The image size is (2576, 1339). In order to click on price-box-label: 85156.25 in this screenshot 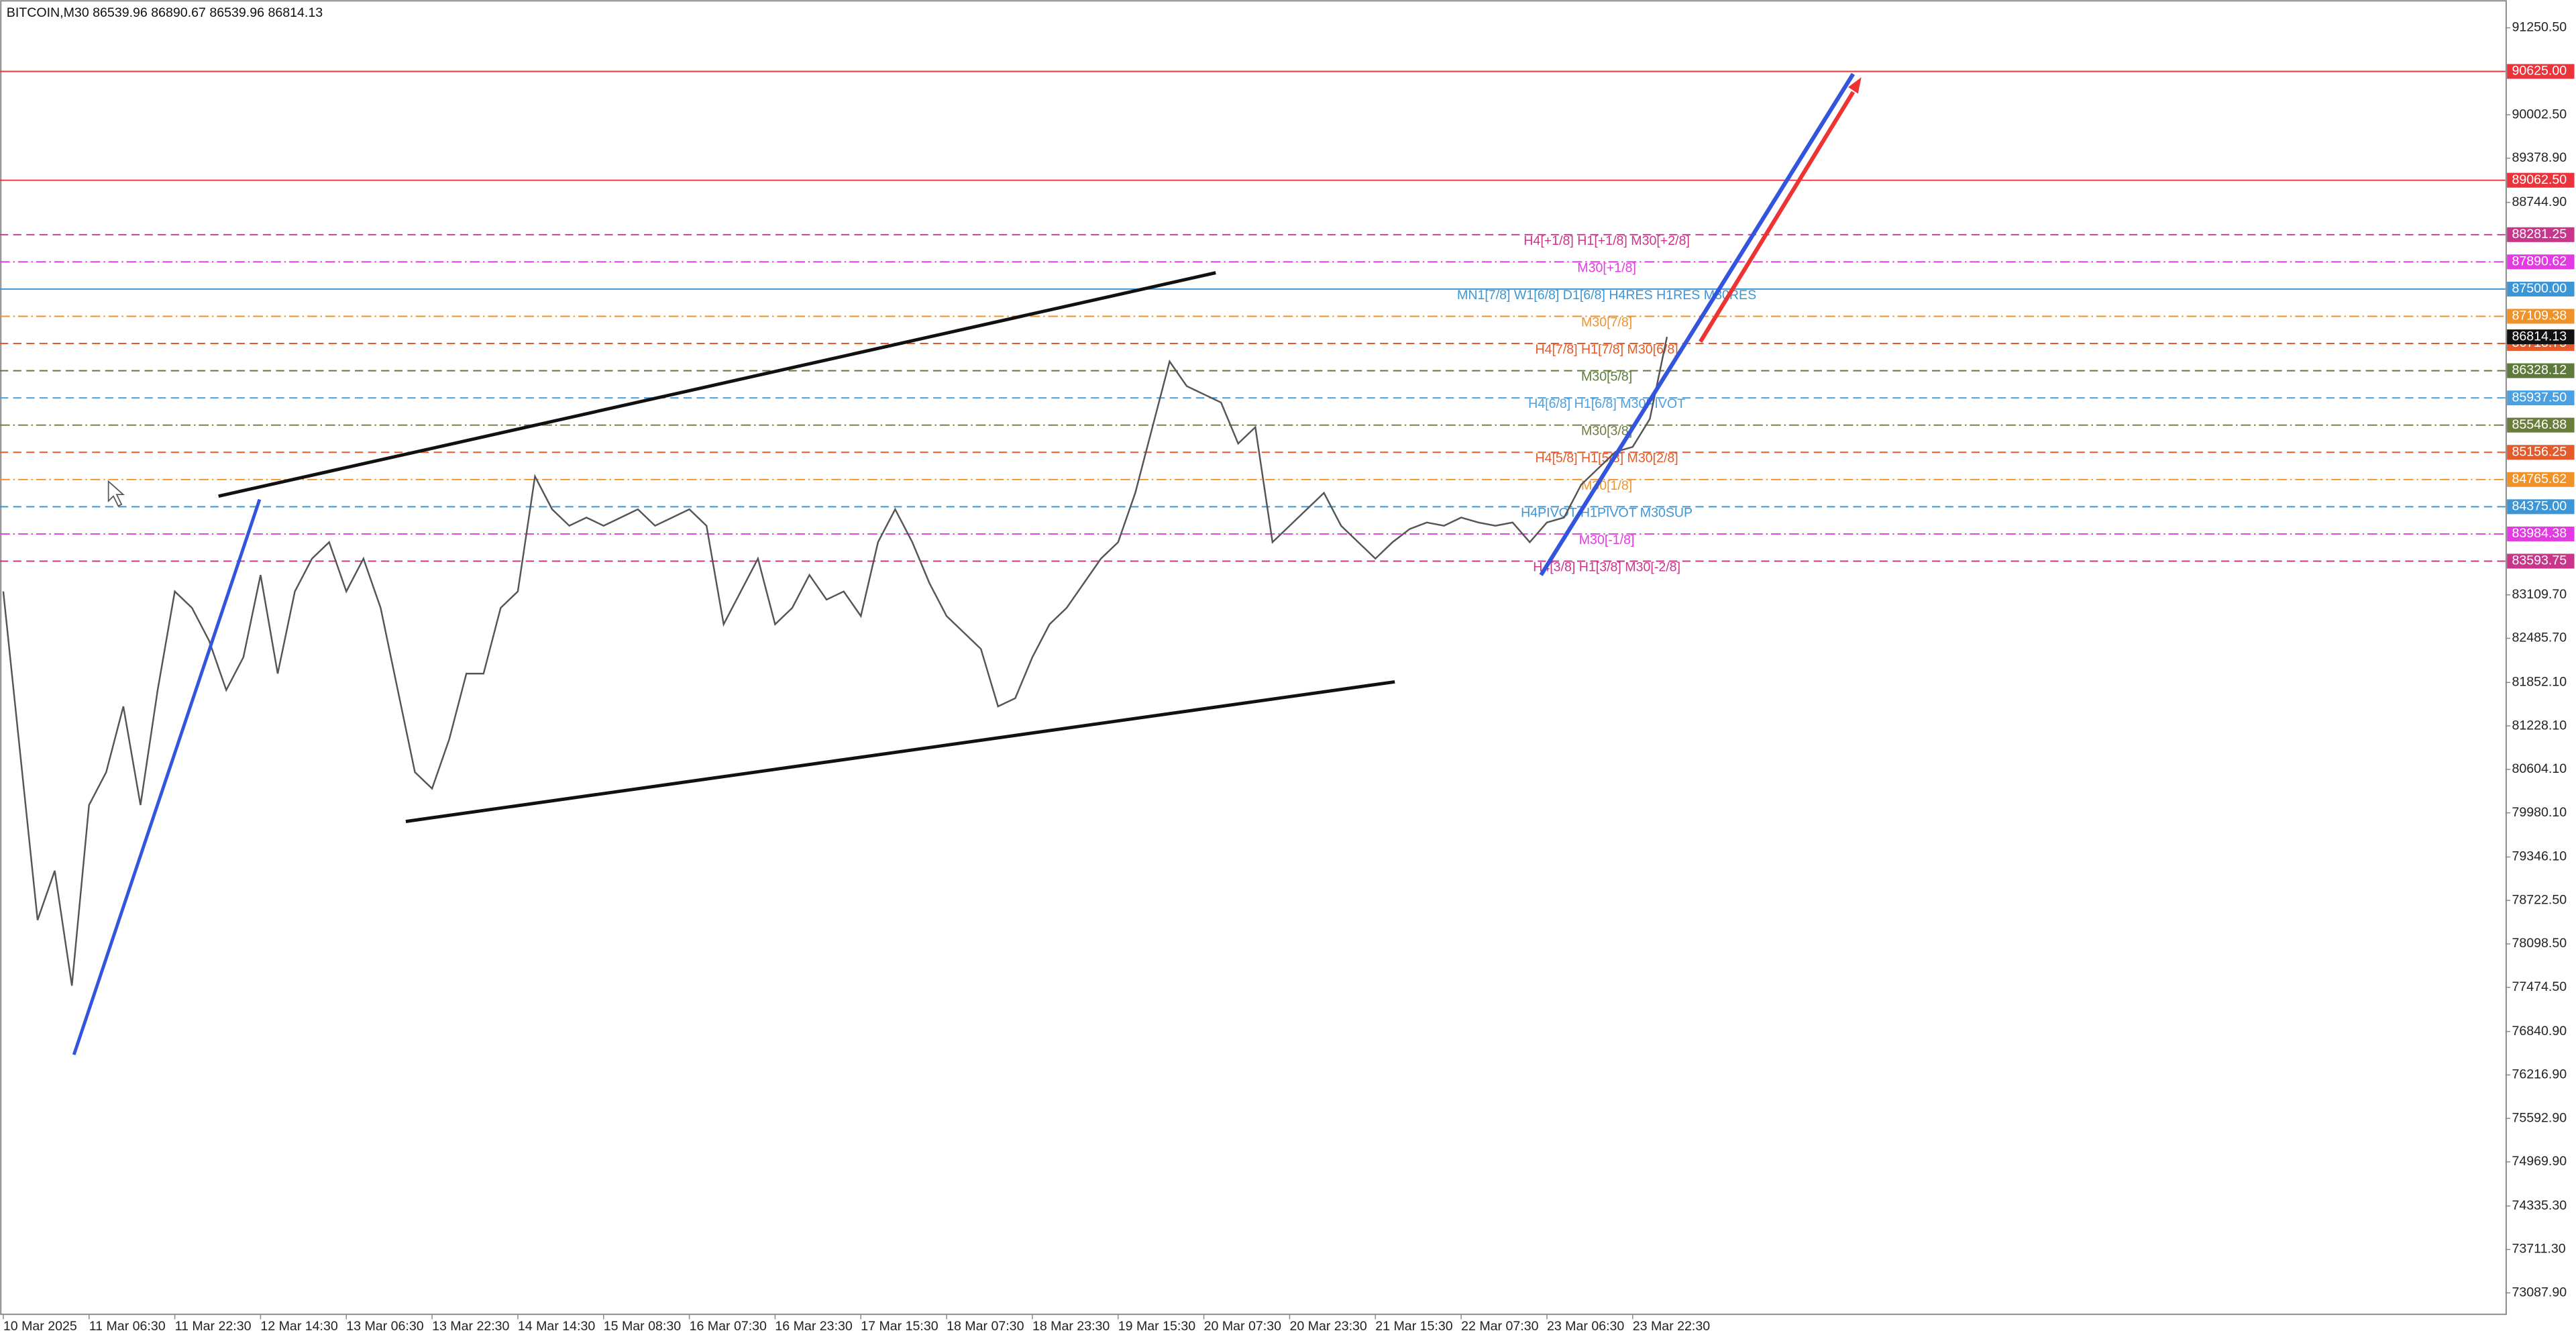, I will do `click(2539, 451)`.